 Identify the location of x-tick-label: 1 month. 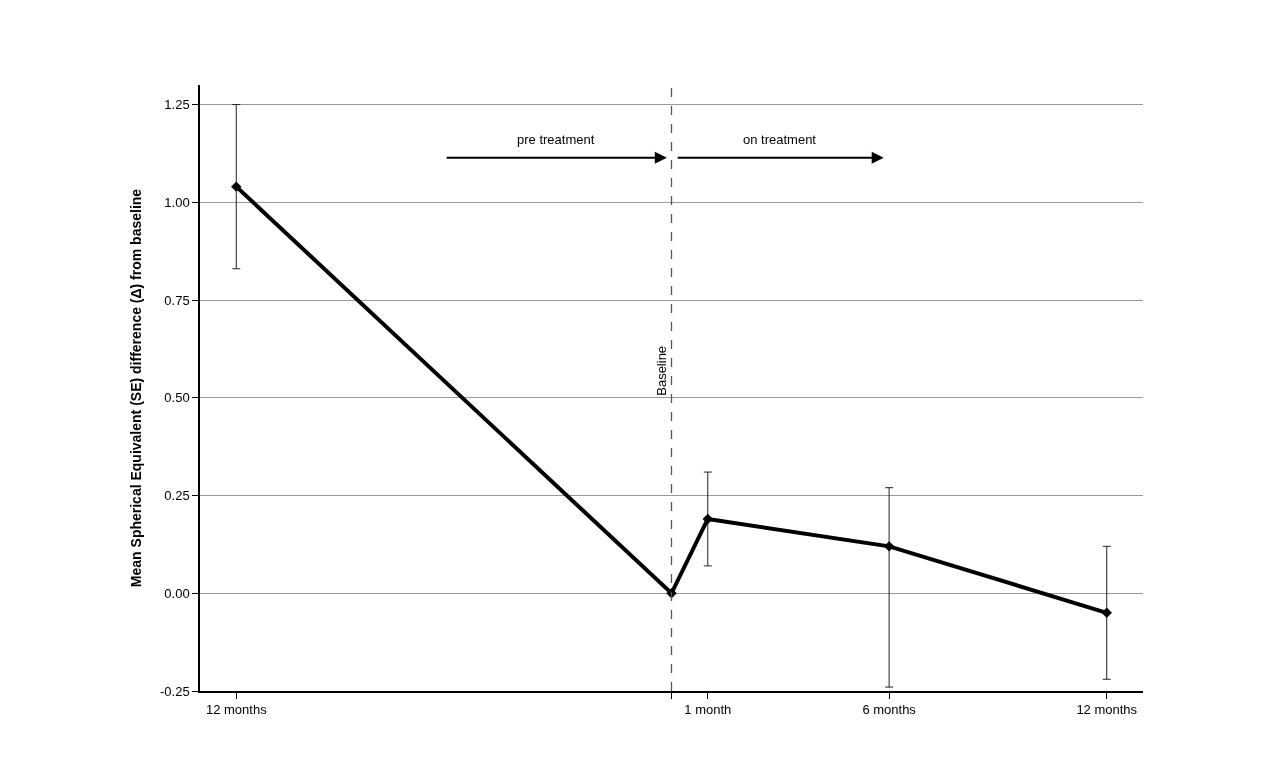
(708, 710).